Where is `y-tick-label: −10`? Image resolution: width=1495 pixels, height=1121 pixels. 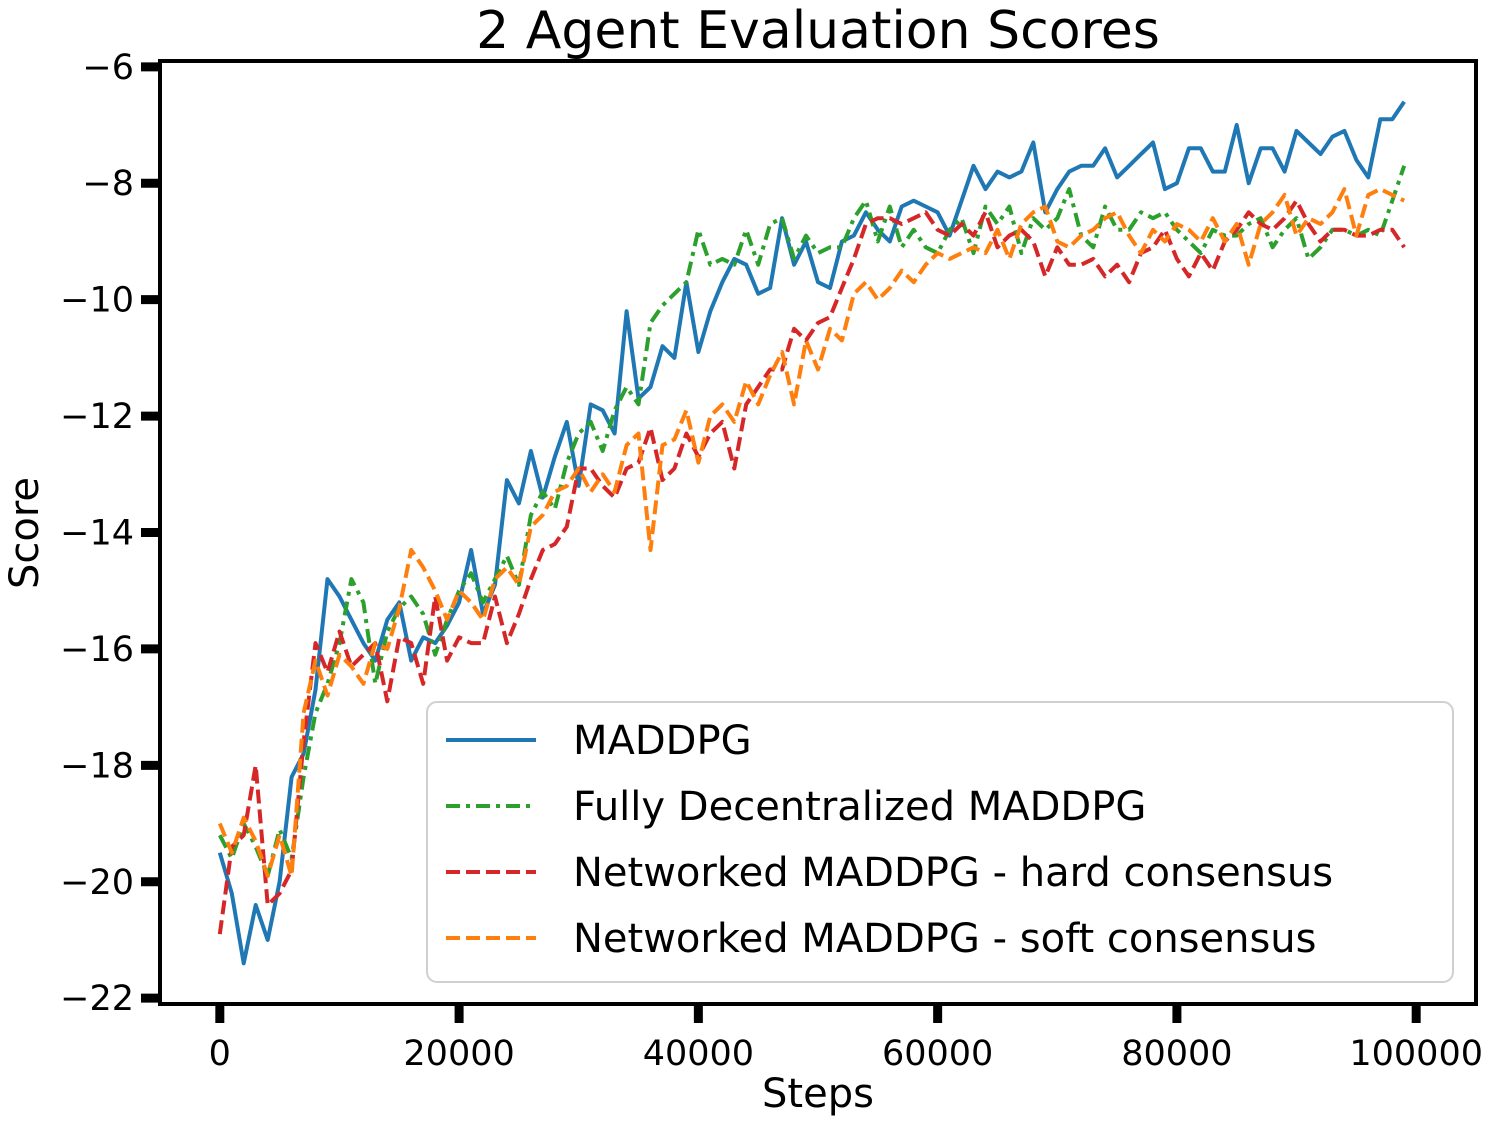
y-tick-label: −10 is located at coordinates (97, 301).